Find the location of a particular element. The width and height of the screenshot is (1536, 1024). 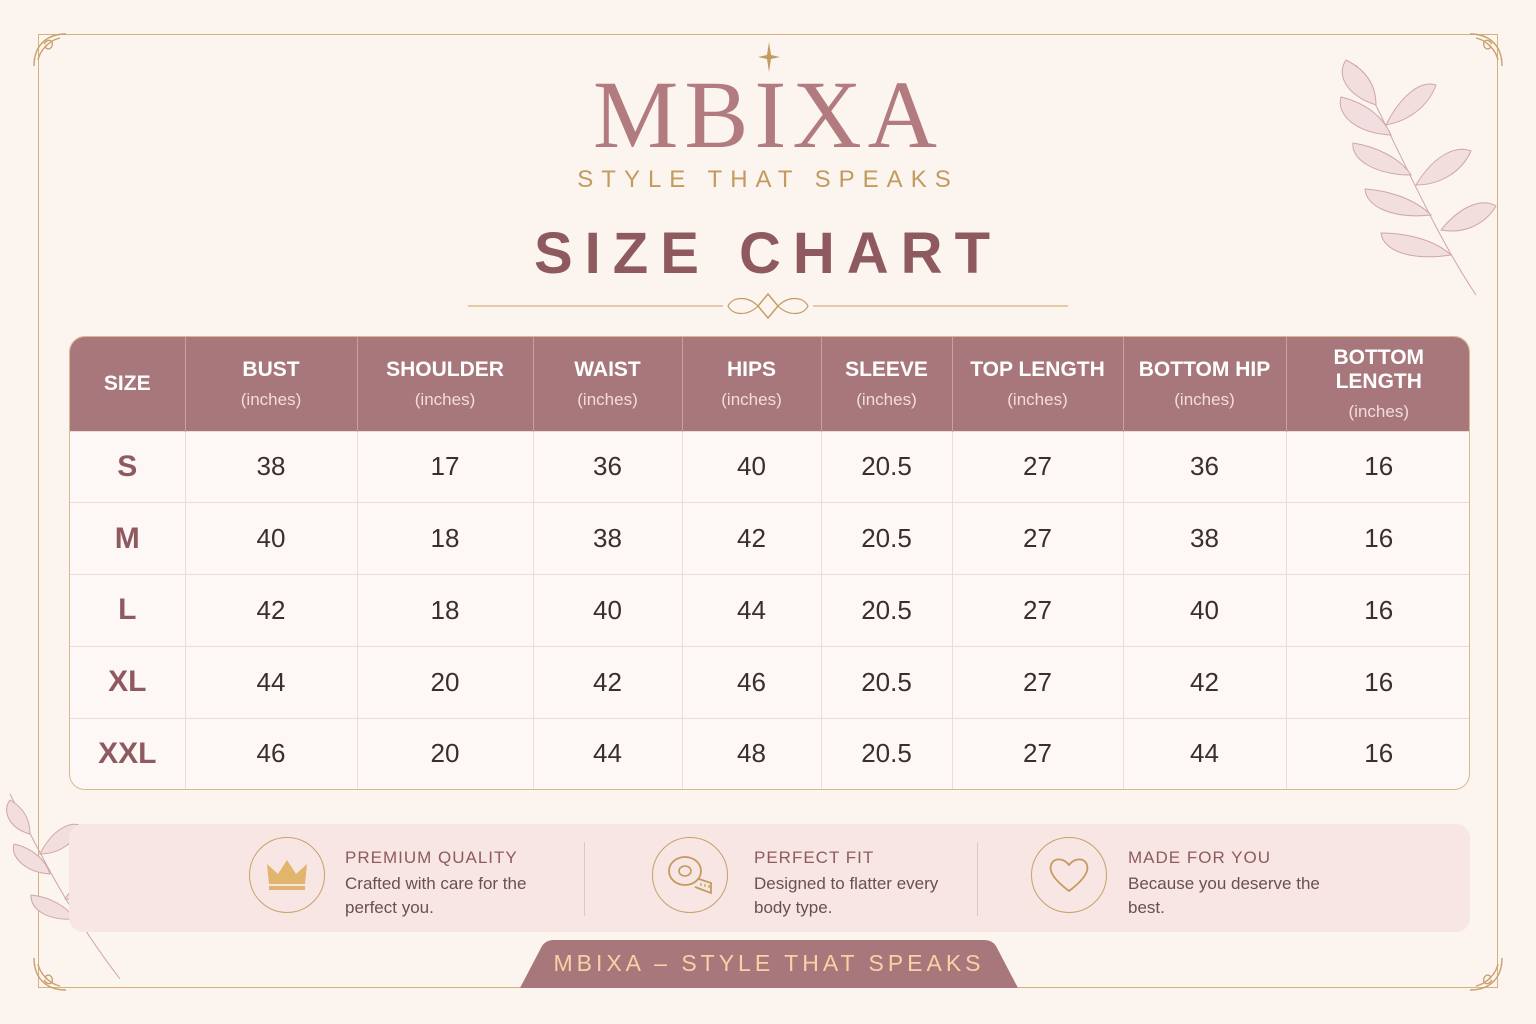

leaf-branch-icon is located at coordinates (1418, 177).